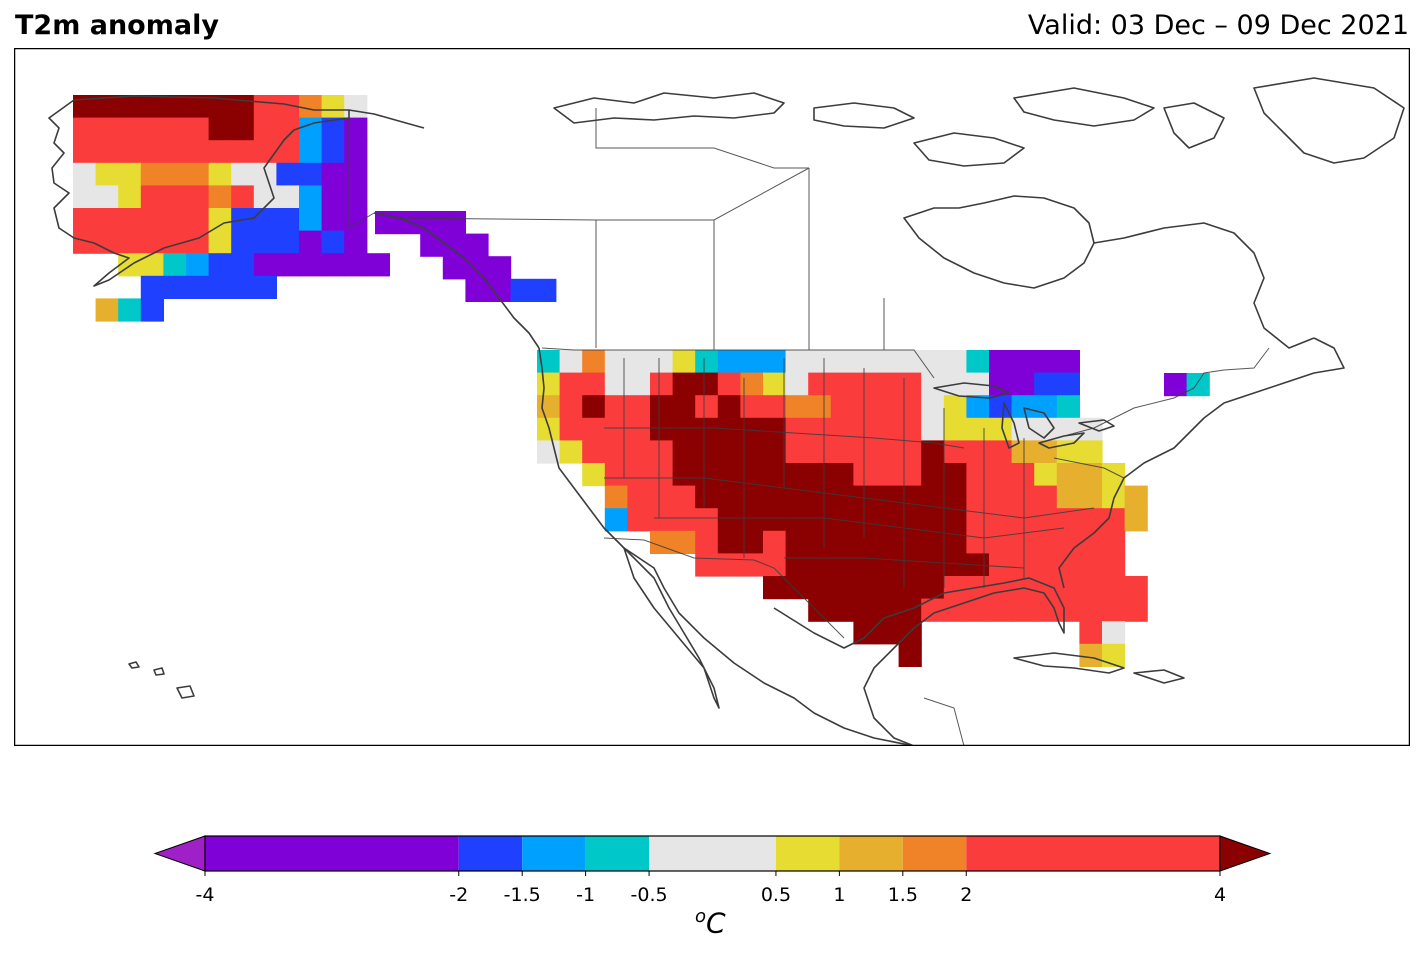  What do you see at coordinates (966, 895) in the screenshot?
I see `colorbar-tick-label: 2` at bounding box center [966, 895].